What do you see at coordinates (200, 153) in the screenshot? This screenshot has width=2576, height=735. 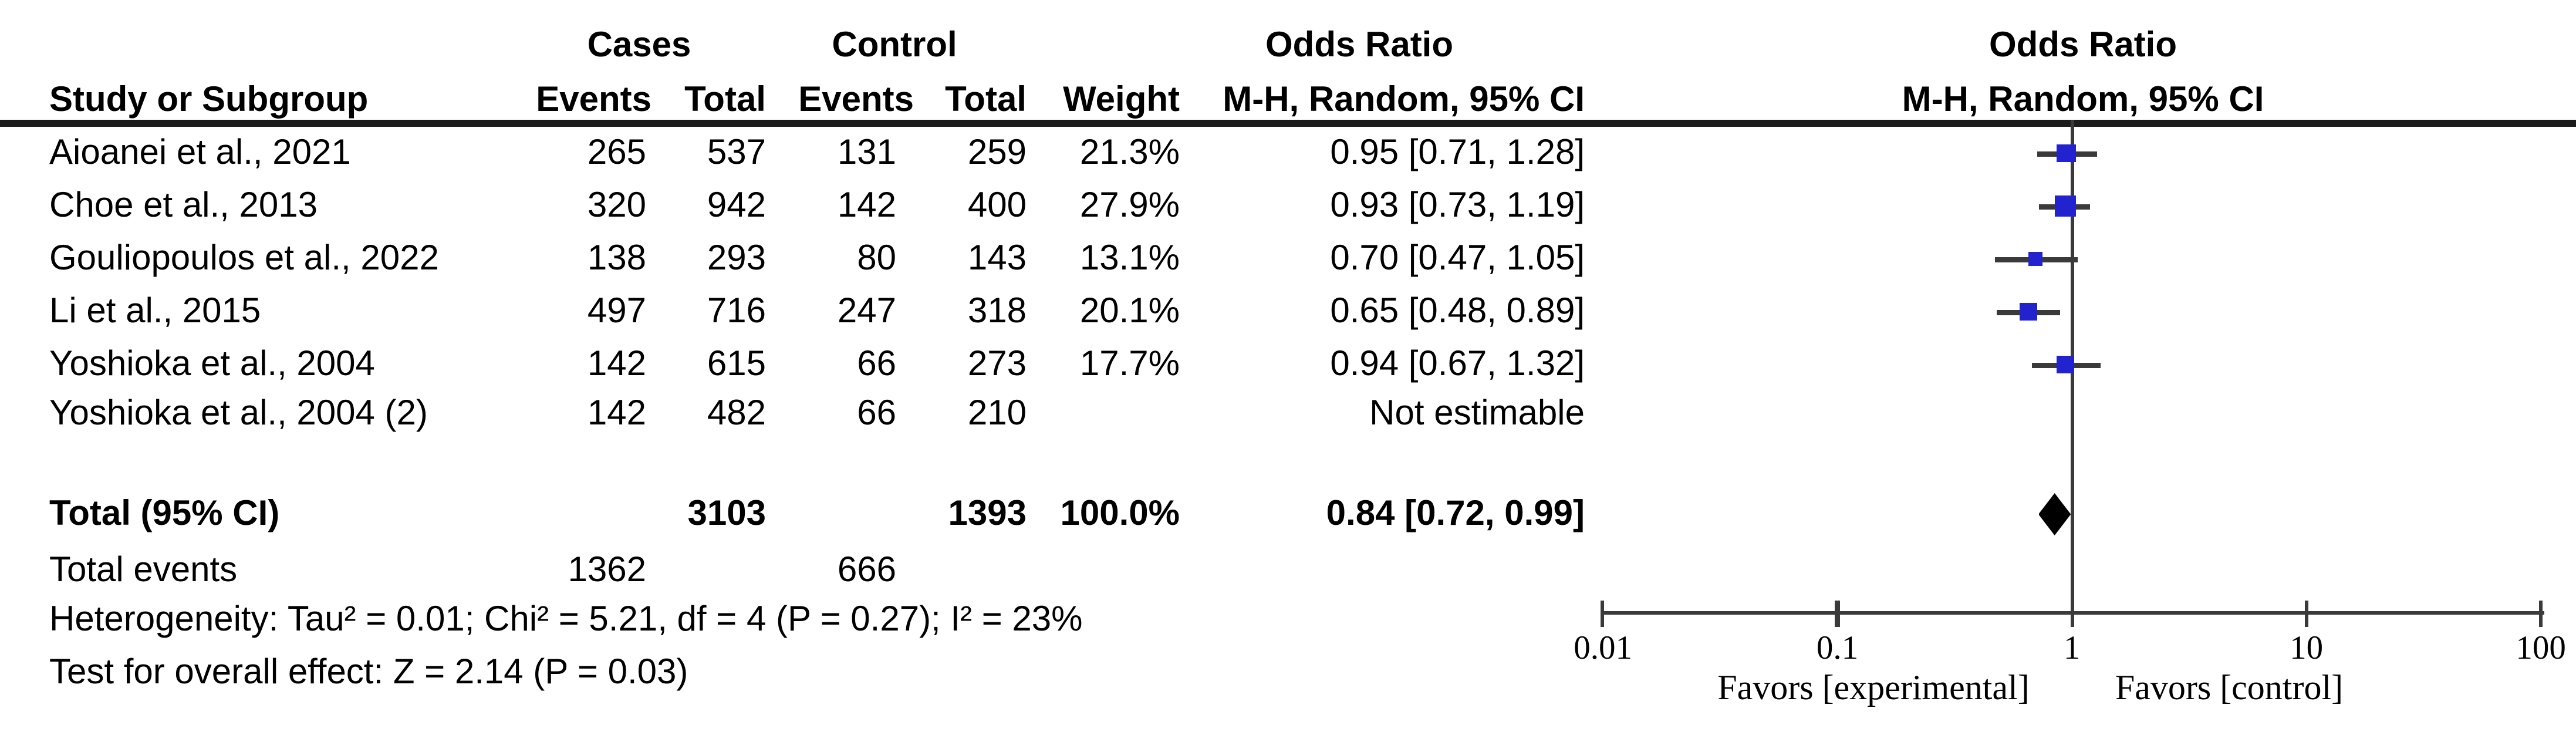 I see `cell-study: Aioanei et al., 2021` at bounding box center [200, 153].